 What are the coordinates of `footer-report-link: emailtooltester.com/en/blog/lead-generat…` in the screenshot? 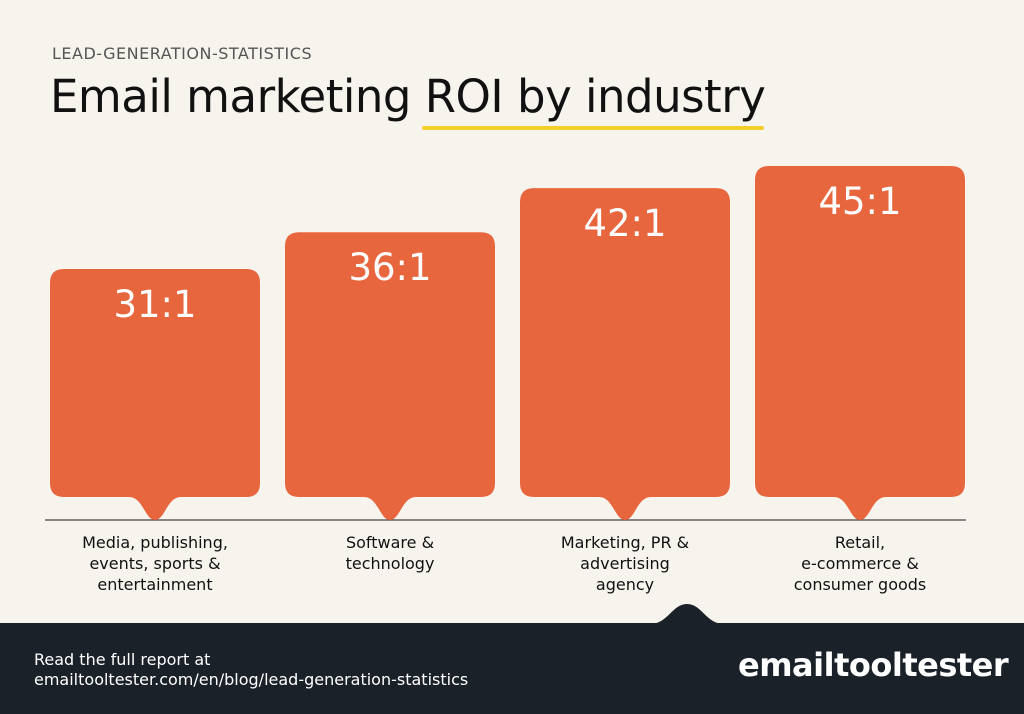 It's located at (251, 679).